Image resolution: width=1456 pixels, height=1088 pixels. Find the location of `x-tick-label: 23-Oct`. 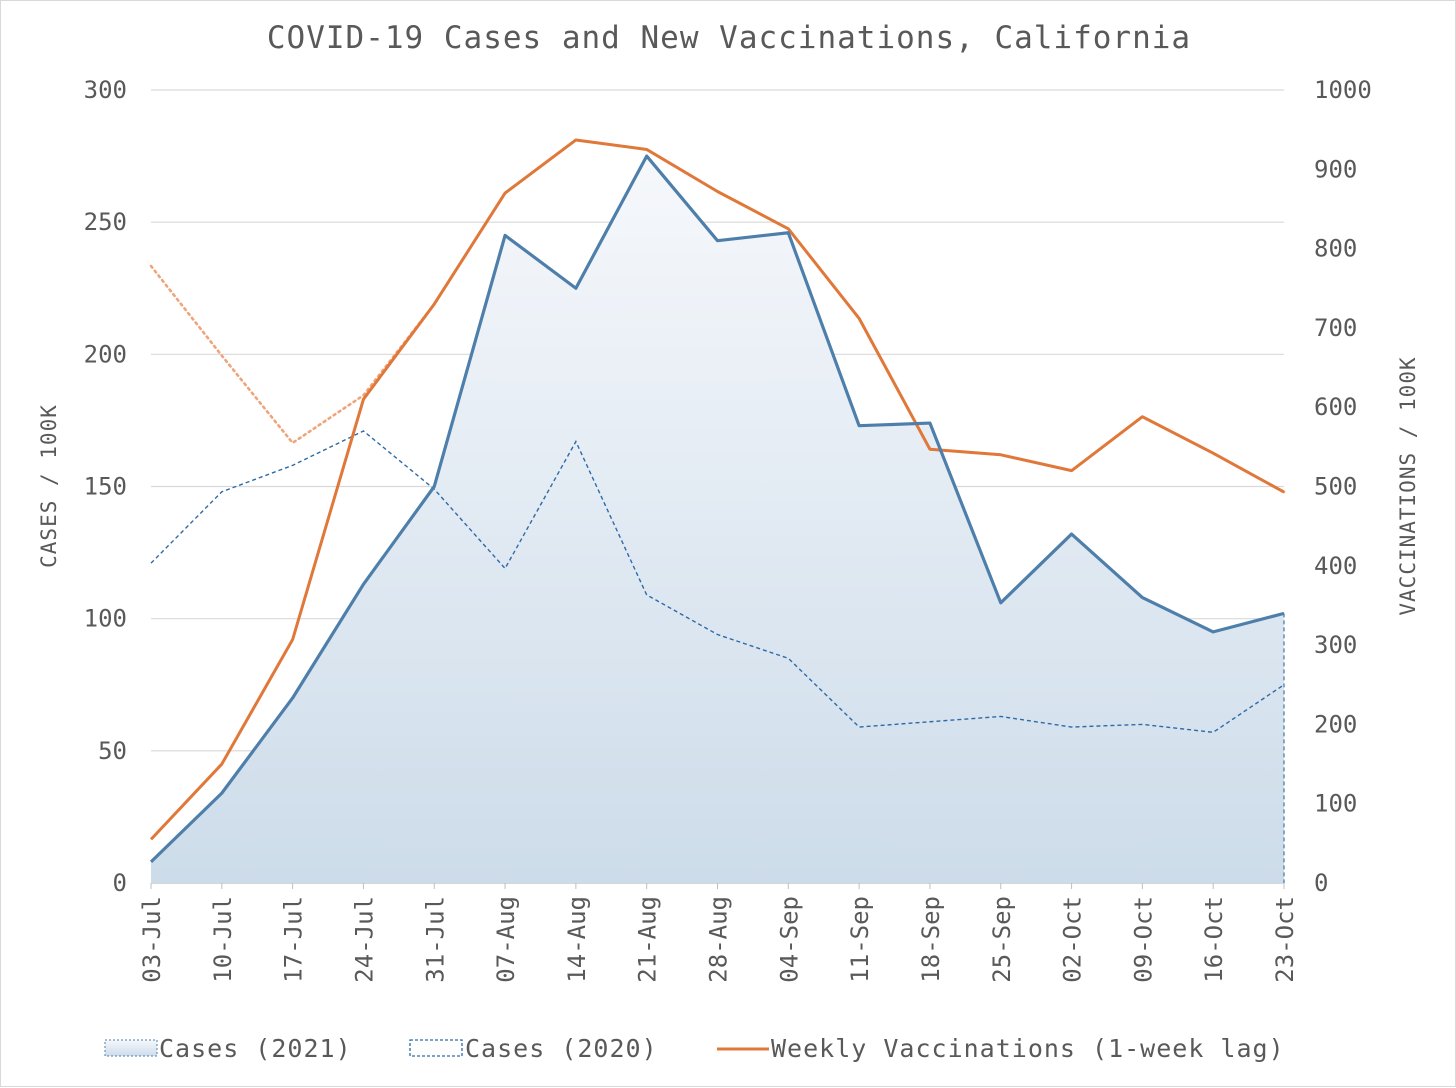

x-tick-label: 23-Oct is located at coordinates (1285, 939).